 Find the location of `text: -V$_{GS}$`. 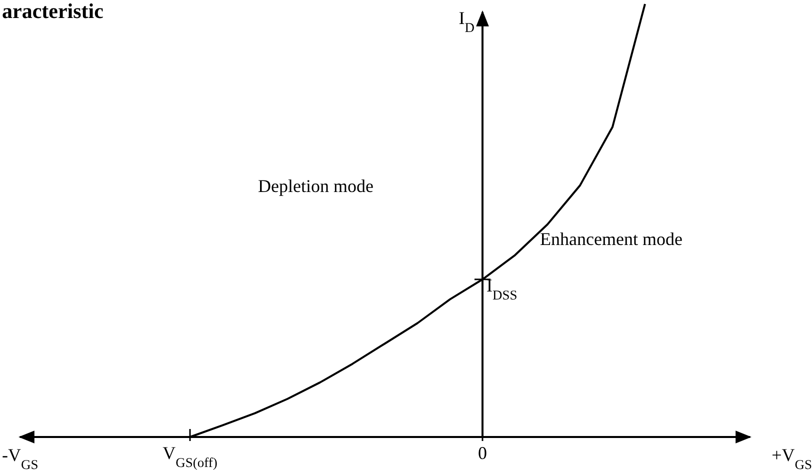

text: -V$_{GS}$ is located at coordinates (20, 457).